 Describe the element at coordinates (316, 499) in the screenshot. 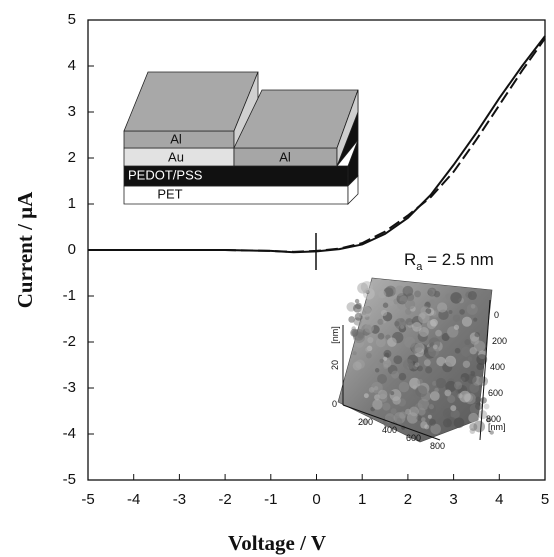

I see `x-tick-label: 0` at that location.